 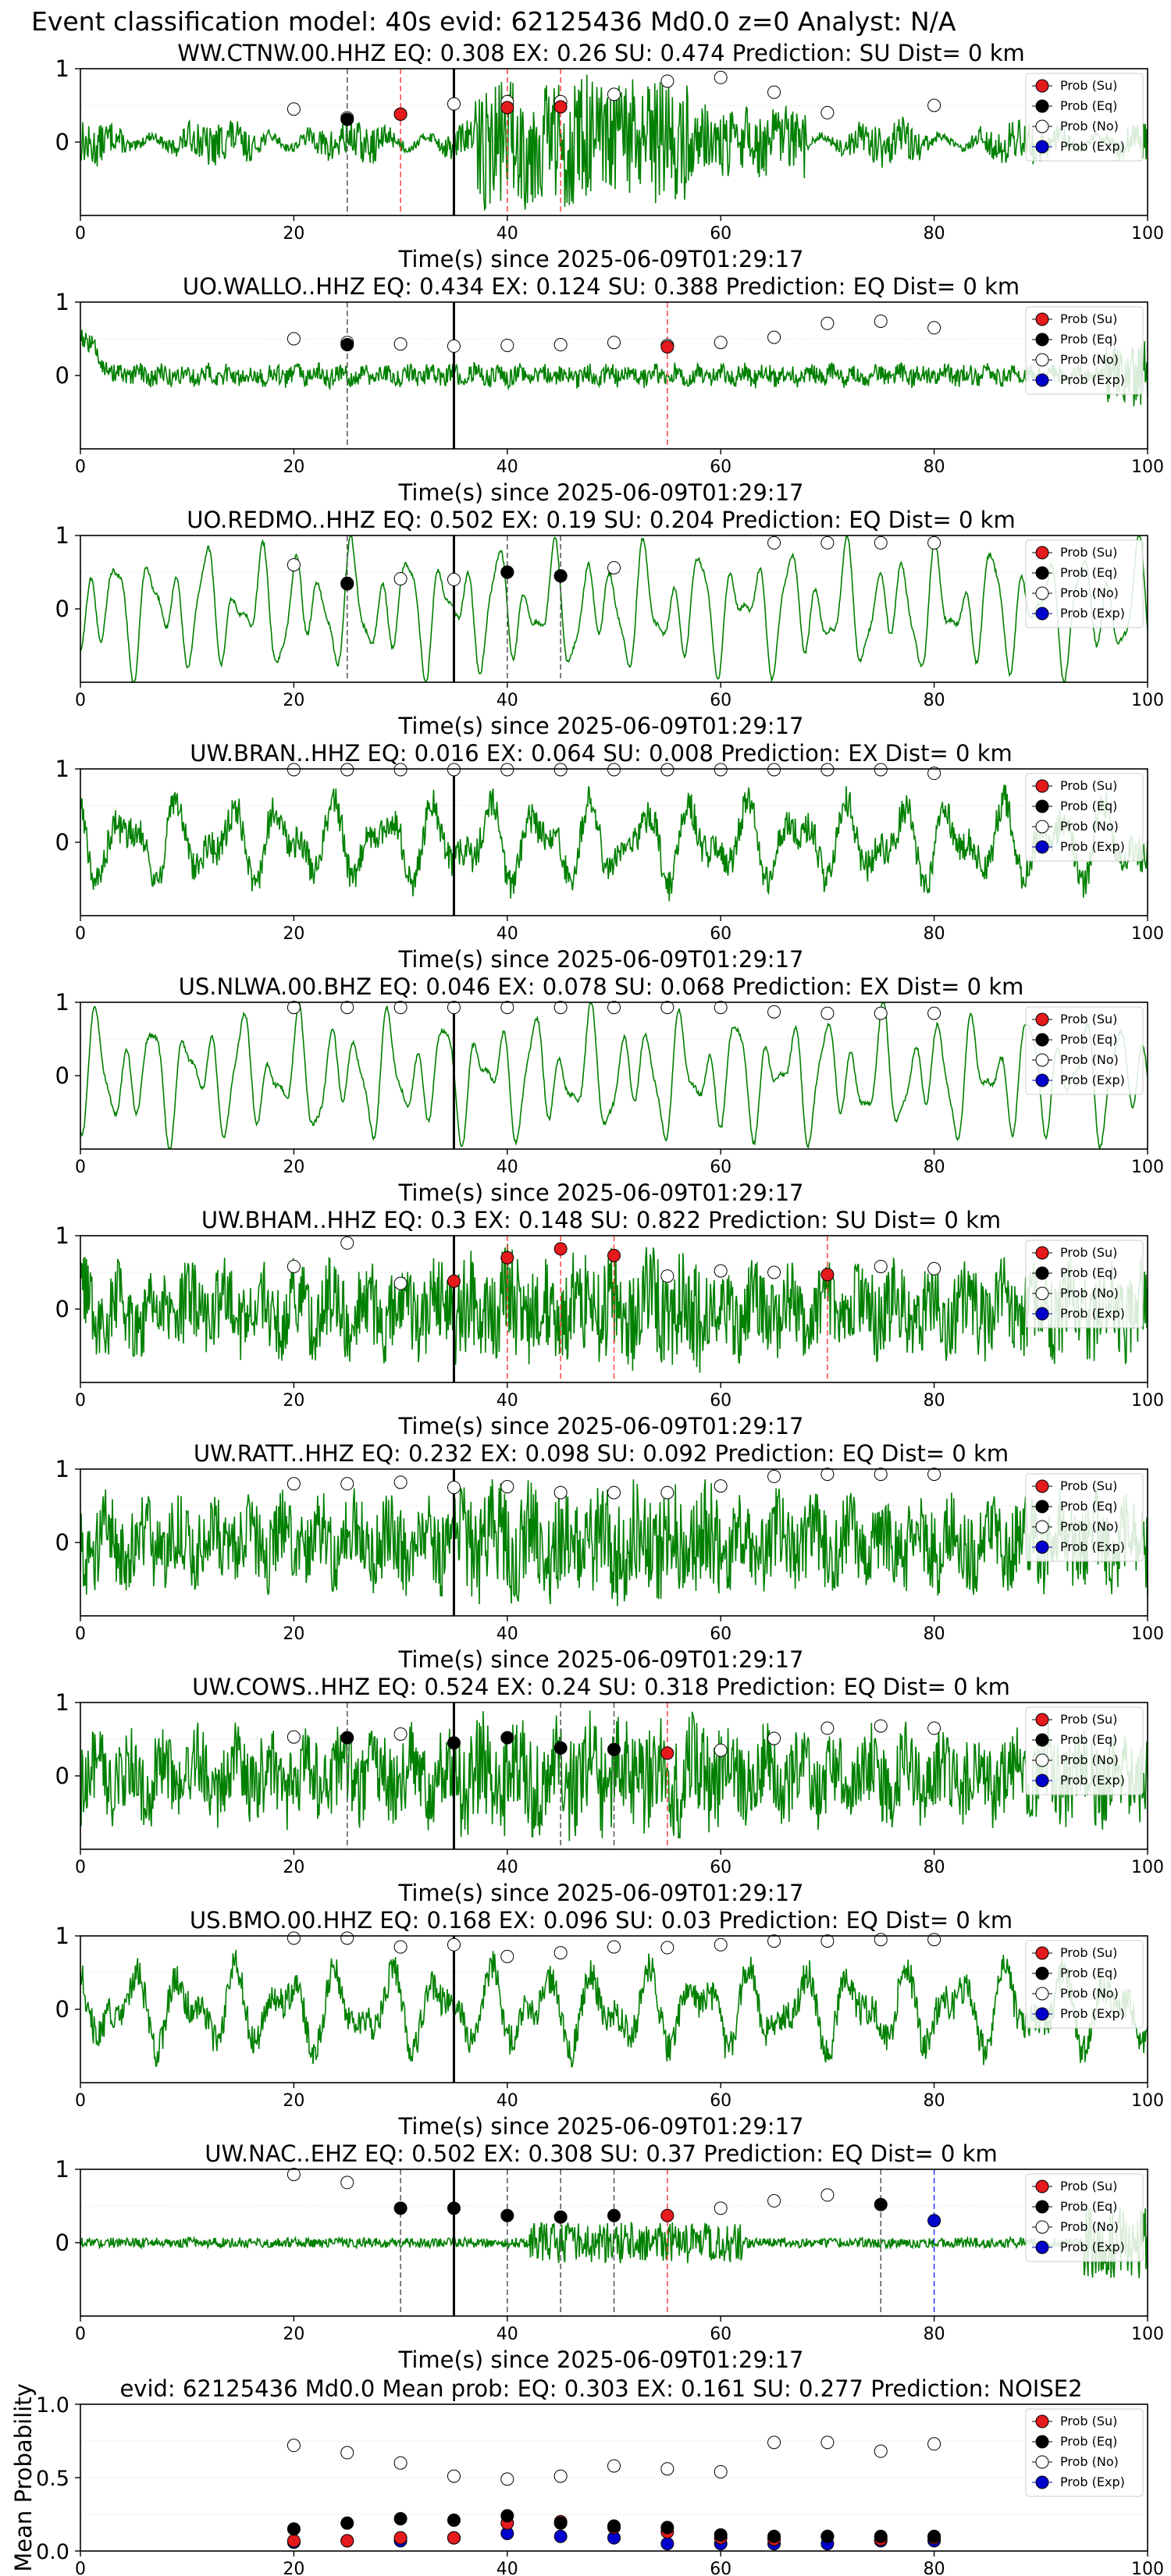 I want to click on waveform-trace, so click(x=614, y=368).